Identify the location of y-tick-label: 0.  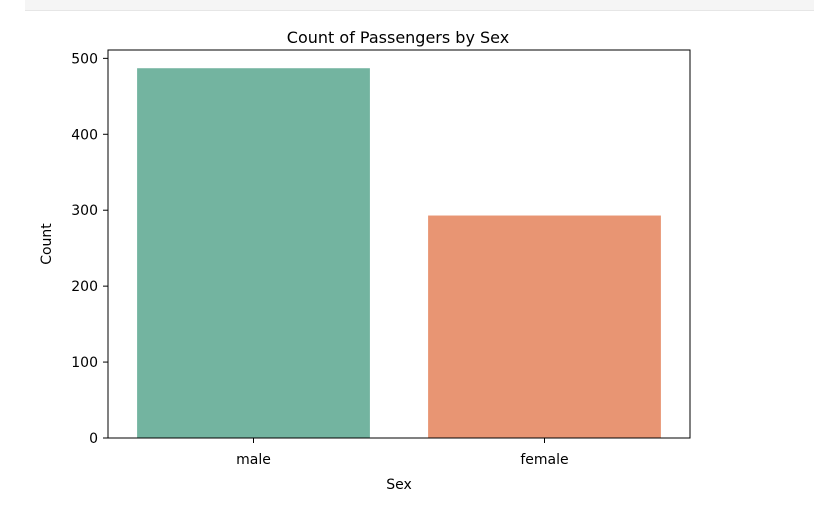
(93, 439).